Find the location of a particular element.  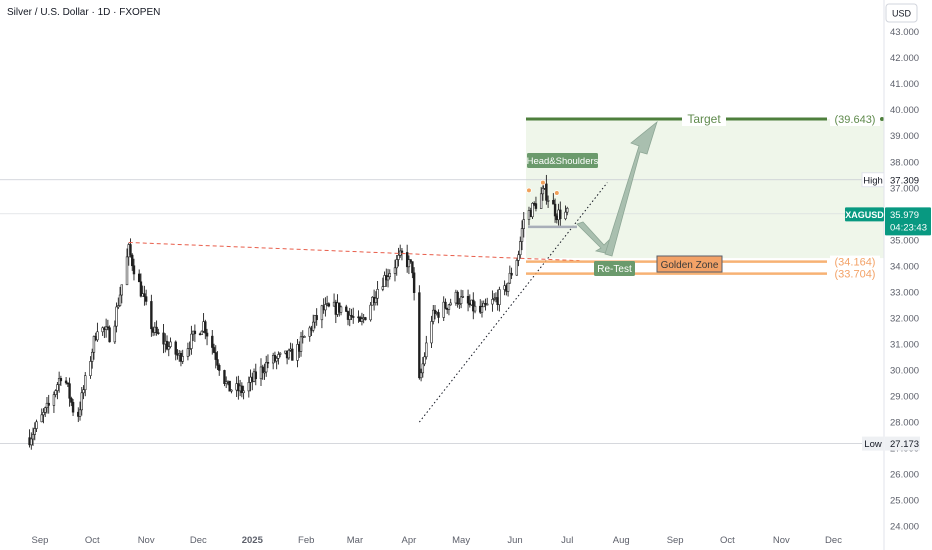

target-value-bg is located at coordinates (855, 119).